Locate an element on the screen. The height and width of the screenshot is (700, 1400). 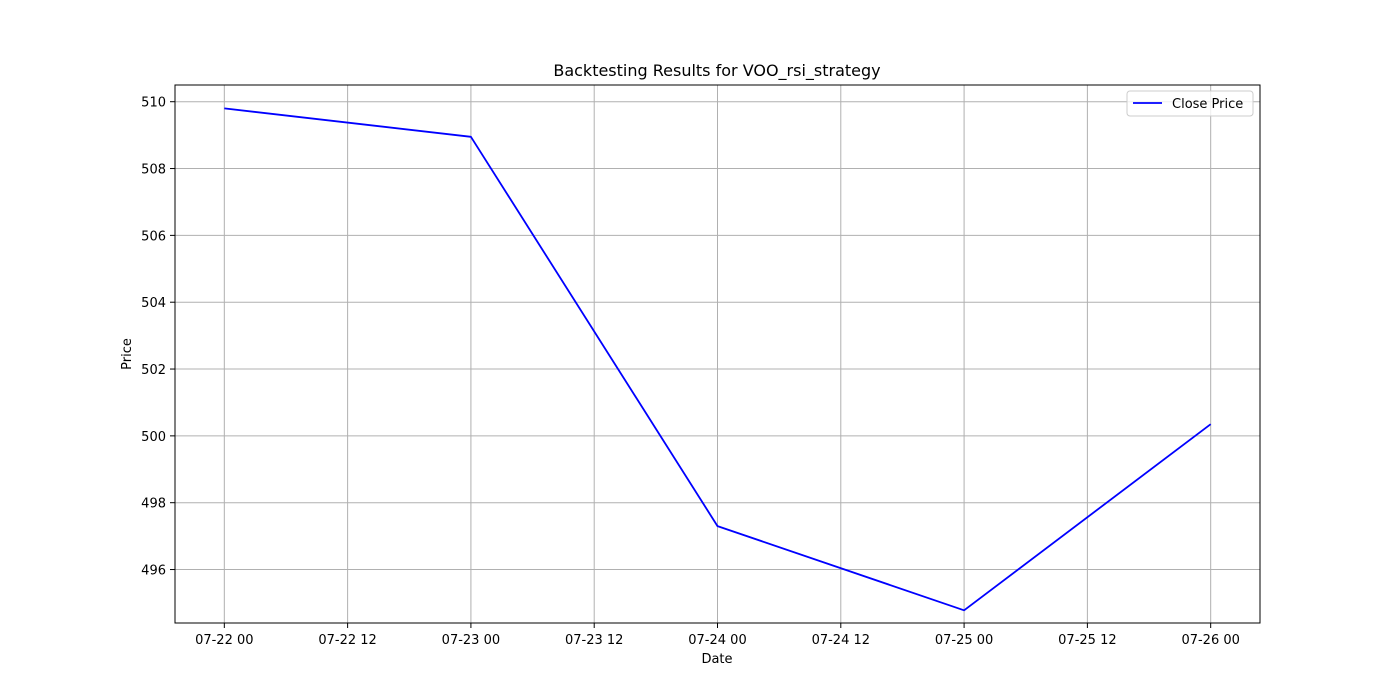
x-tick-label: 07-22 12 is located at coordinates (347, 640).